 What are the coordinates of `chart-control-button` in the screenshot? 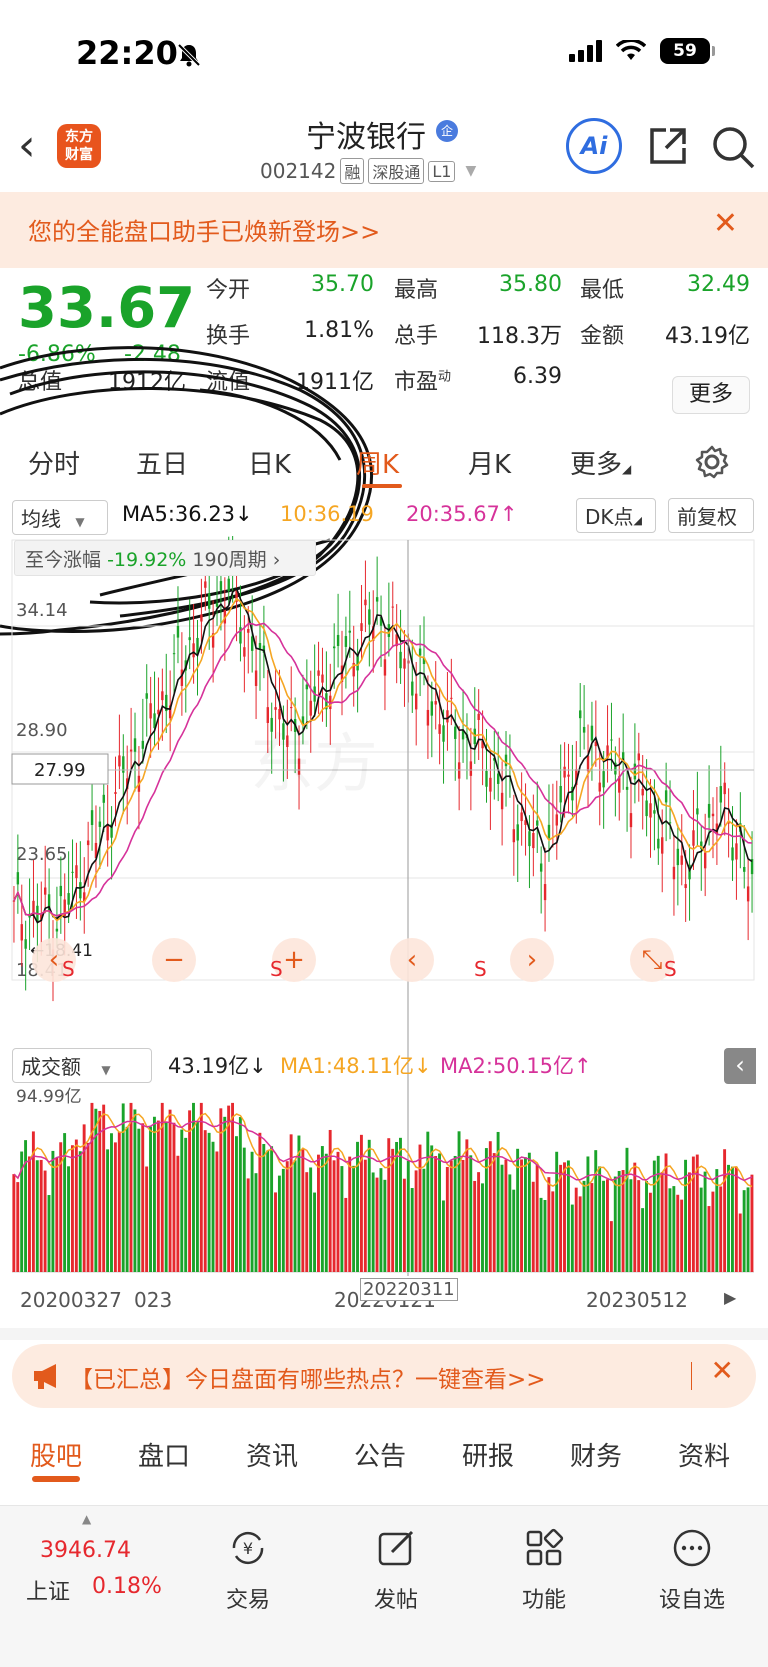 It's located at (54, 960).